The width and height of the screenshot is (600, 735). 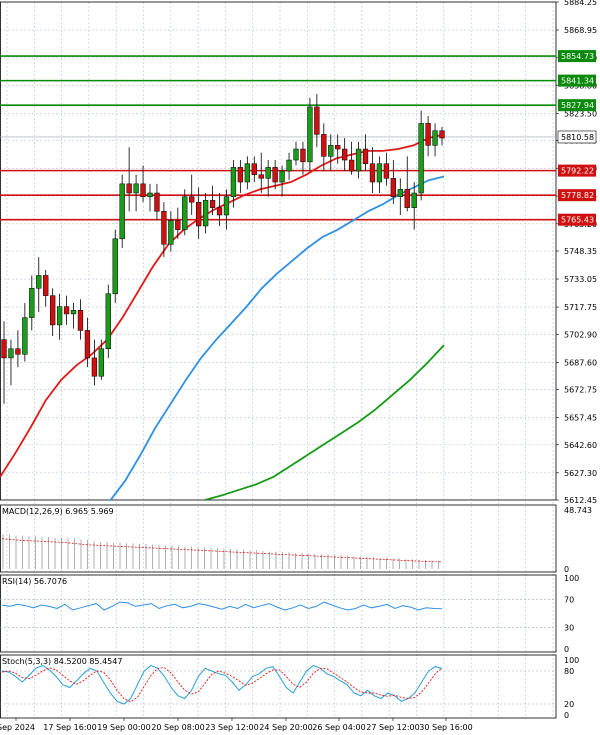 I want to click on support-level-label: 5778.82, so click(x=577, y=195).